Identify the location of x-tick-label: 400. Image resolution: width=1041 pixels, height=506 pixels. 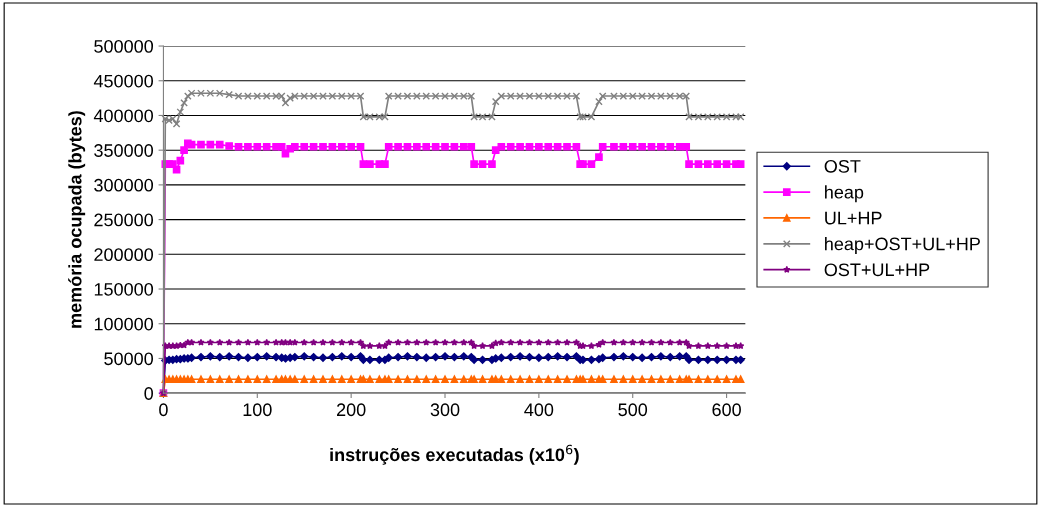
(539, 410).